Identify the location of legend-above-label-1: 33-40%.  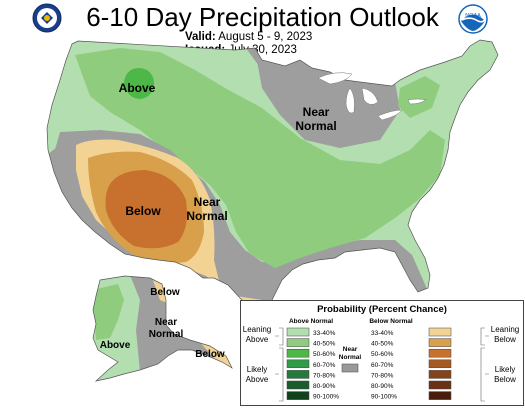
(324, 333).